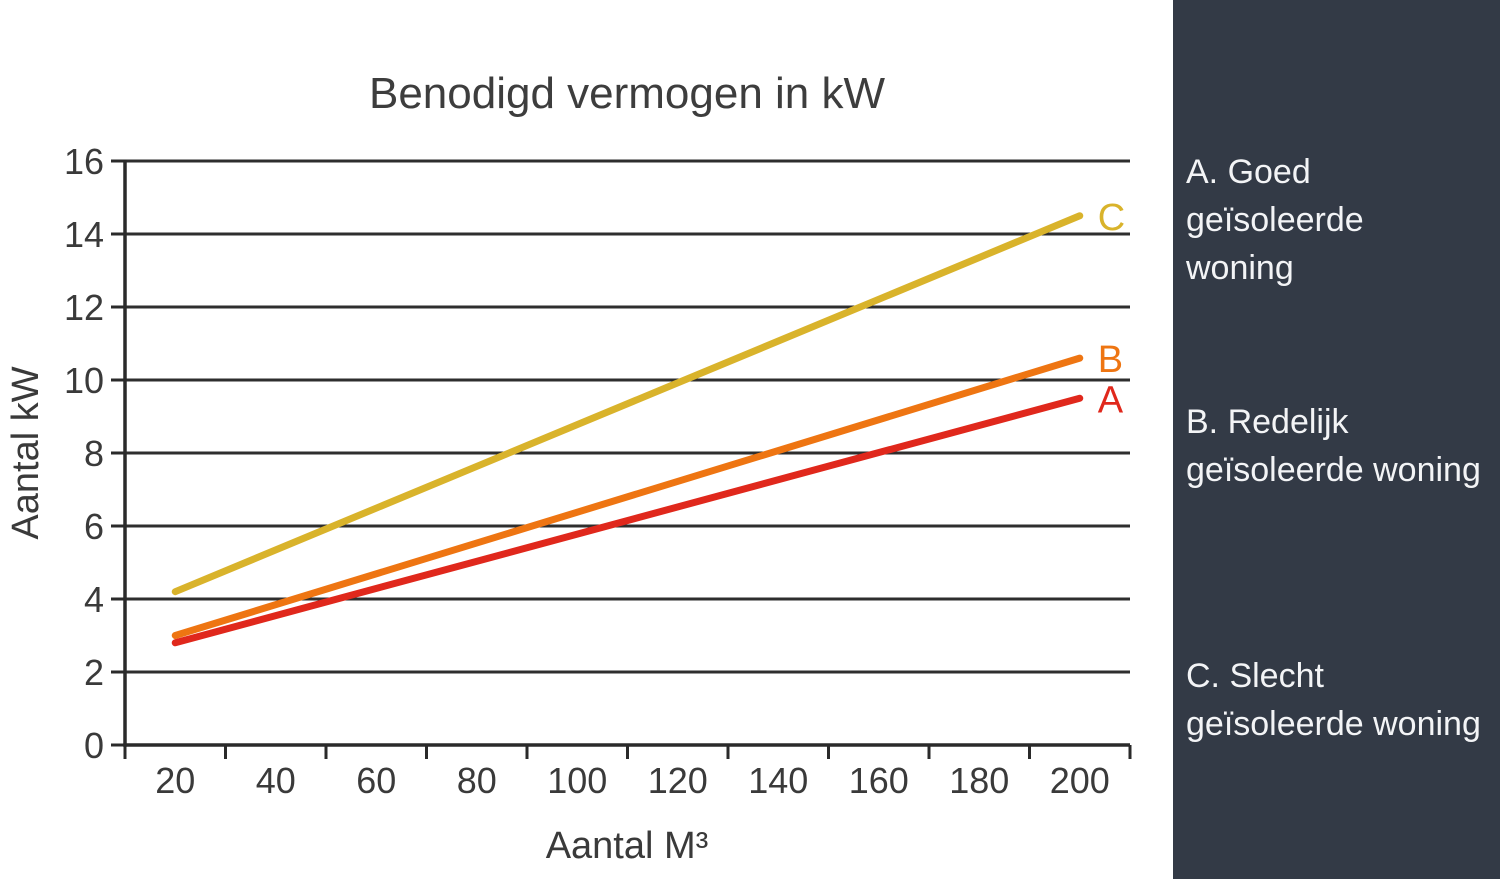 The image size is (1500, 879). I want to click on x-tick-label-60: 60, so click(376, 780).